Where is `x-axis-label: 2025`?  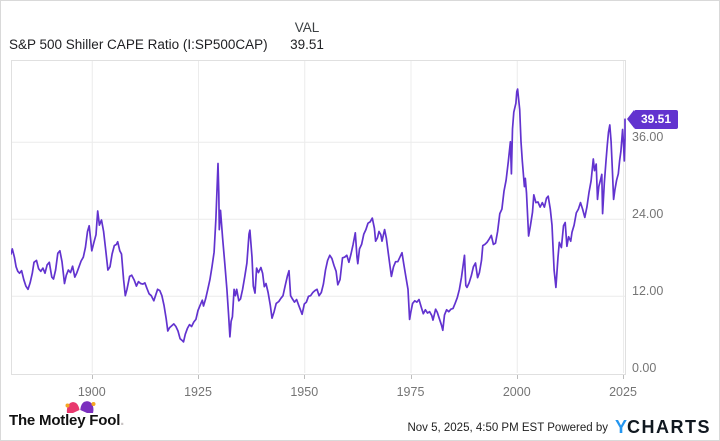
x-axis-label: 2025 is located at coordinates (623, 392).